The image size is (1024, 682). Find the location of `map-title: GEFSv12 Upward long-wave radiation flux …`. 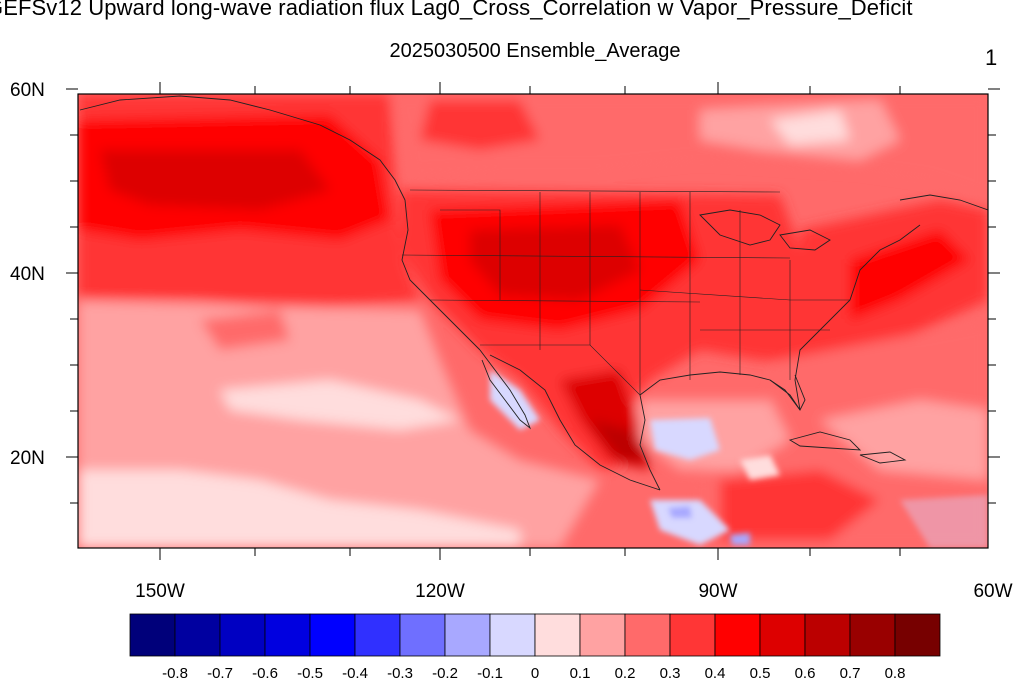

map-title: GEFSv12 Upward long-wave radiation flux … is located at coordinates (456, 10).